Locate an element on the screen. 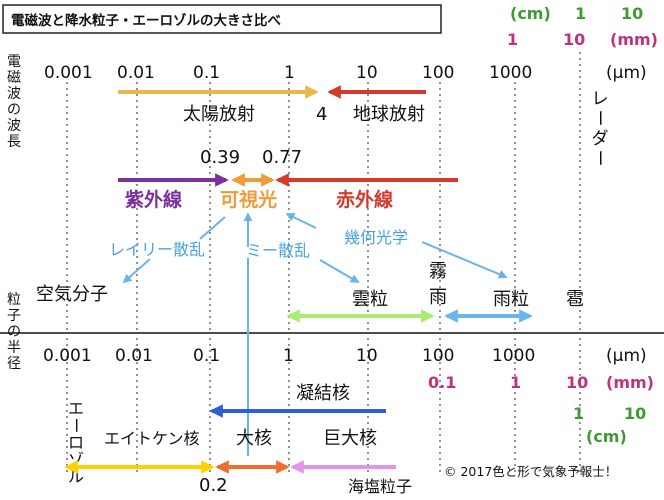 The image size is (664, 500). bottom-tick-100: 100 is located at coordinates (438, 356).